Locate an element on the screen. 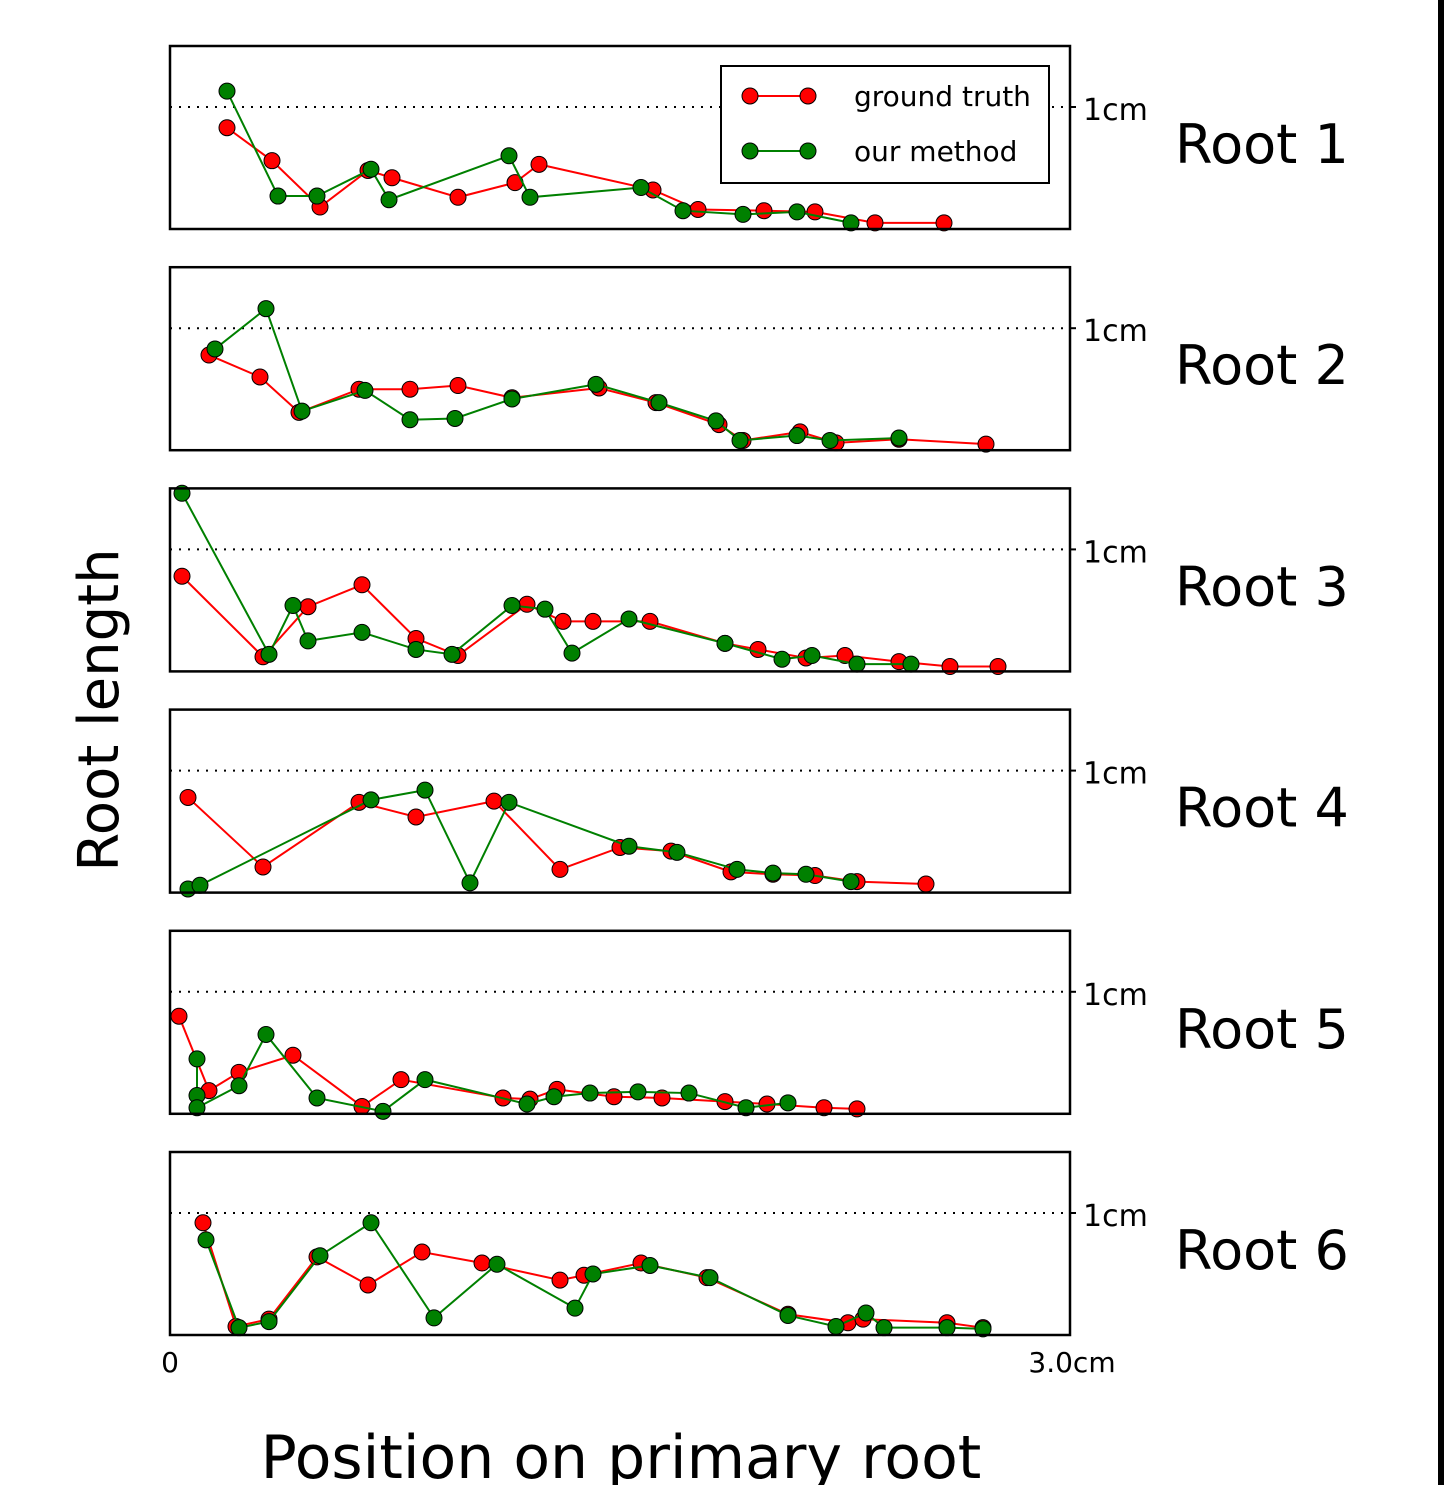  panel-title: Root 2 is located at coordinates (1262, 365).